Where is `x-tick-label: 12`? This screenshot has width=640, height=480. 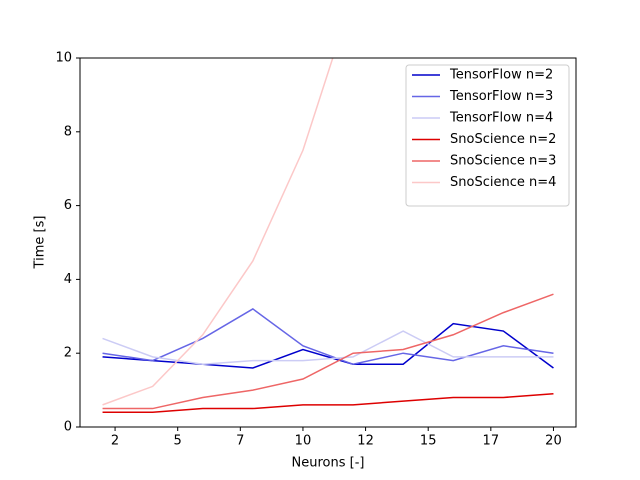
x-tick-label: 12 is located at coordinates (365, 441).